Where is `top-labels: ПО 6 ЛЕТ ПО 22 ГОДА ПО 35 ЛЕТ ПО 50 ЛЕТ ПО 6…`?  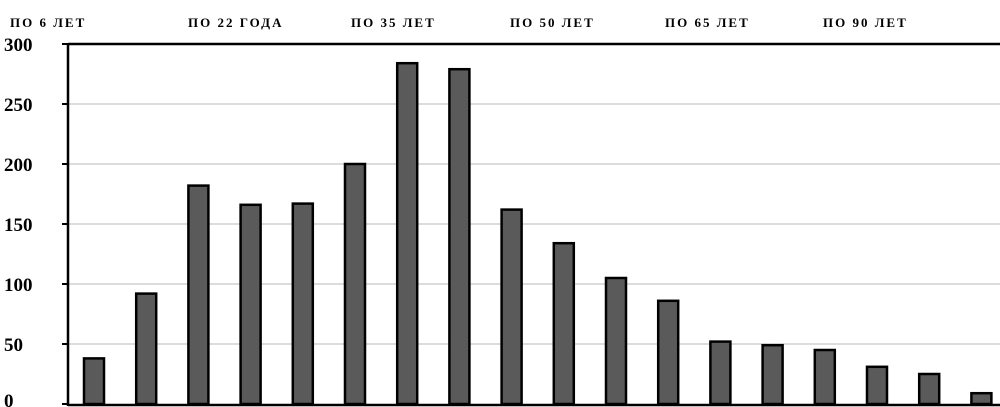 top-labels: ПО 6 ЛЕТ ПО 22 ГОДА ПО 35 ЛЕТ ПО 50 ЛЕТ ПО 6… is located at coordinates (459, 22).